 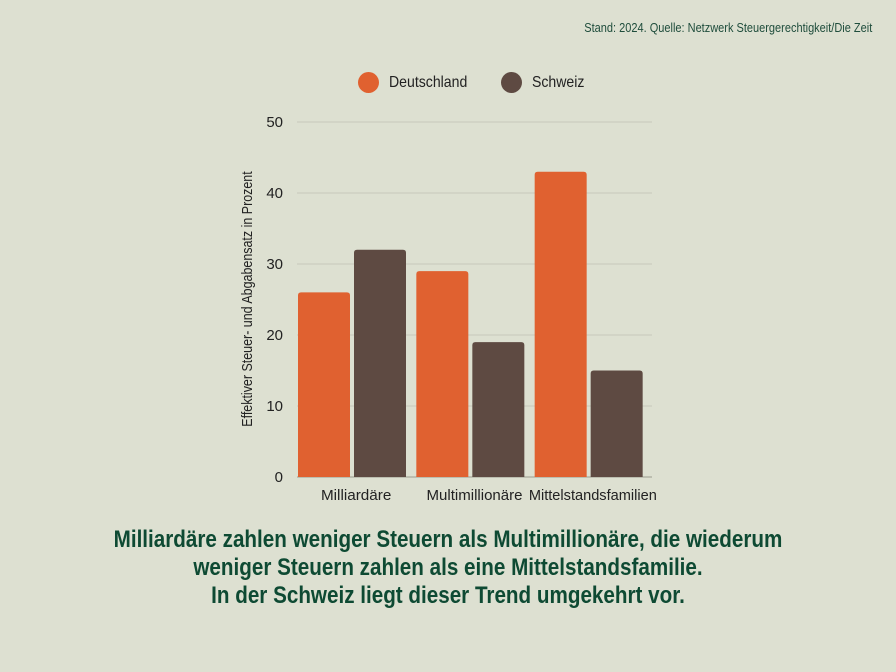 What do you see at coordinates (368, 82) in the screenshot?
I see `legend-swatch-deutschland` at bounding box center [368, 82].